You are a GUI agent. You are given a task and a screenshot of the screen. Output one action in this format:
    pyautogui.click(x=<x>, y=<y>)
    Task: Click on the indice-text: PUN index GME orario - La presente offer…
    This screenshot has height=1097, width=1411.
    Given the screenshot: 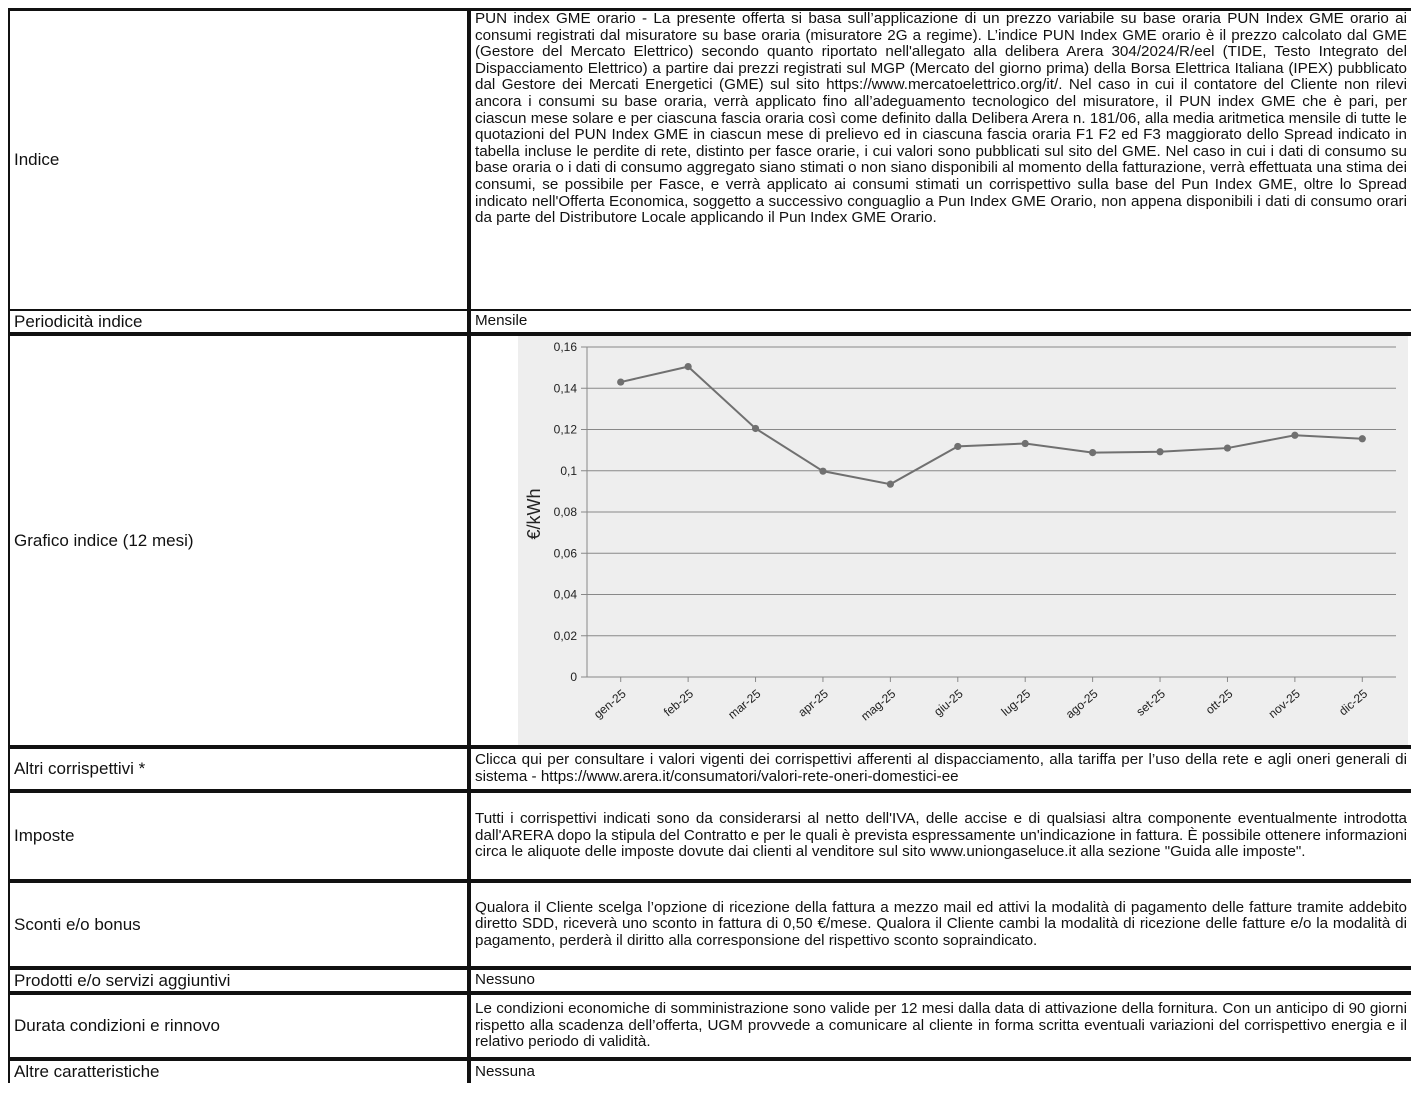 What is the action you would take?
    pyautogui.click(x=941, y=119)
    